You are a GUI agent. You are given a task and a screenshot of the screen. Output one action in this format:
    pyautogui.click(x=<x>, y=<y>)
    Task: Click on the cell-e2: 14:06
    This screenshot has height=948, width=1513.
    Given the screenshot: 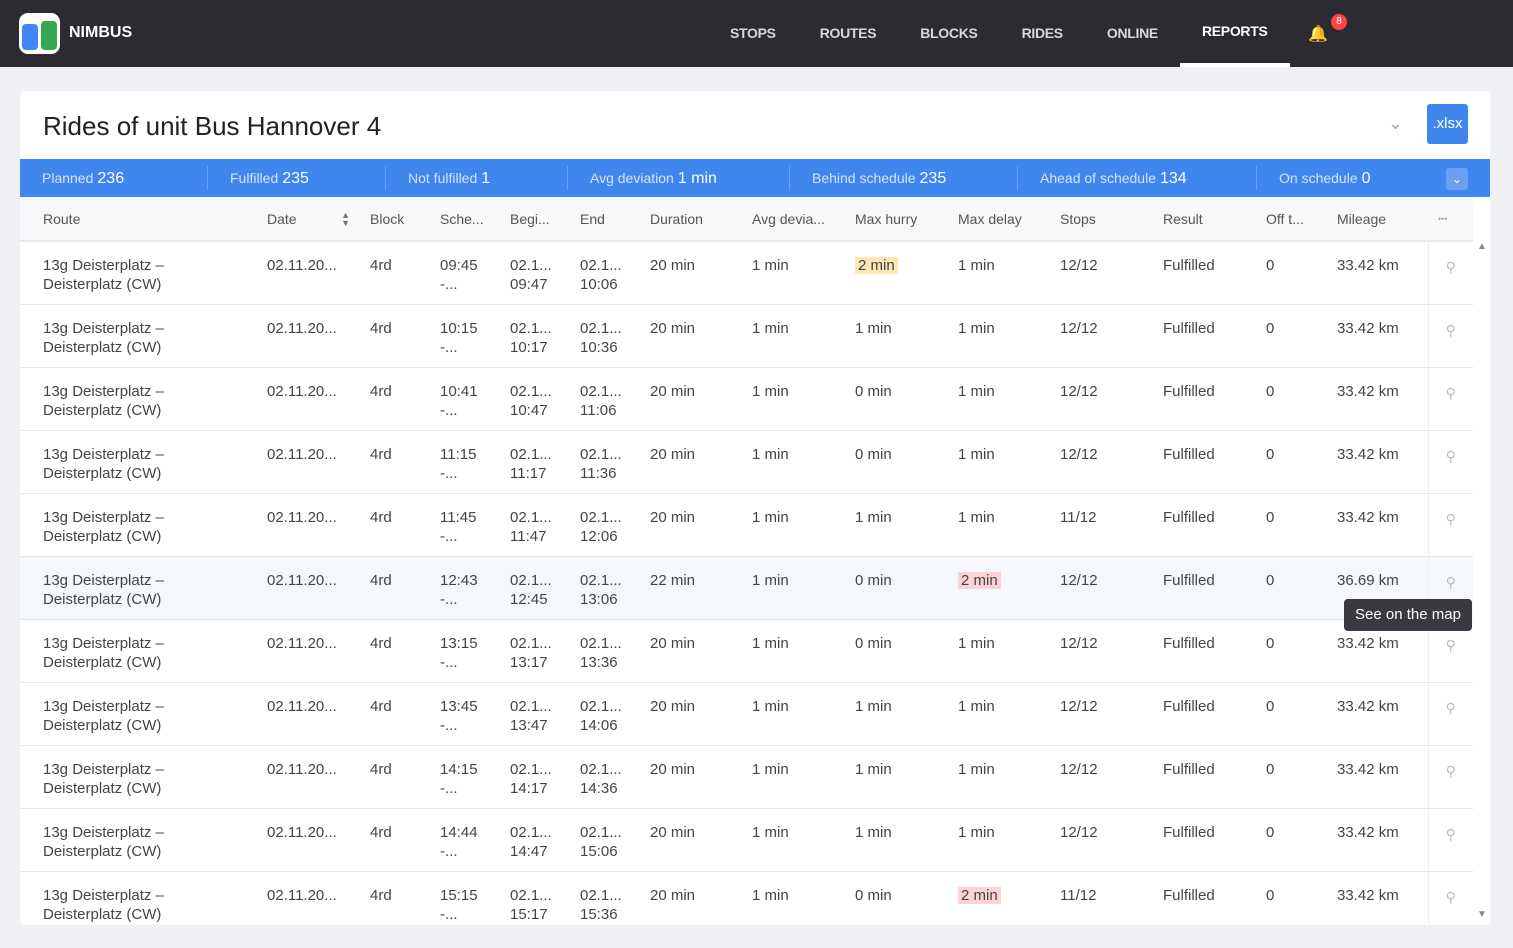 What is the action you would take?
    pyautogui.click(x=599, y=725)
    